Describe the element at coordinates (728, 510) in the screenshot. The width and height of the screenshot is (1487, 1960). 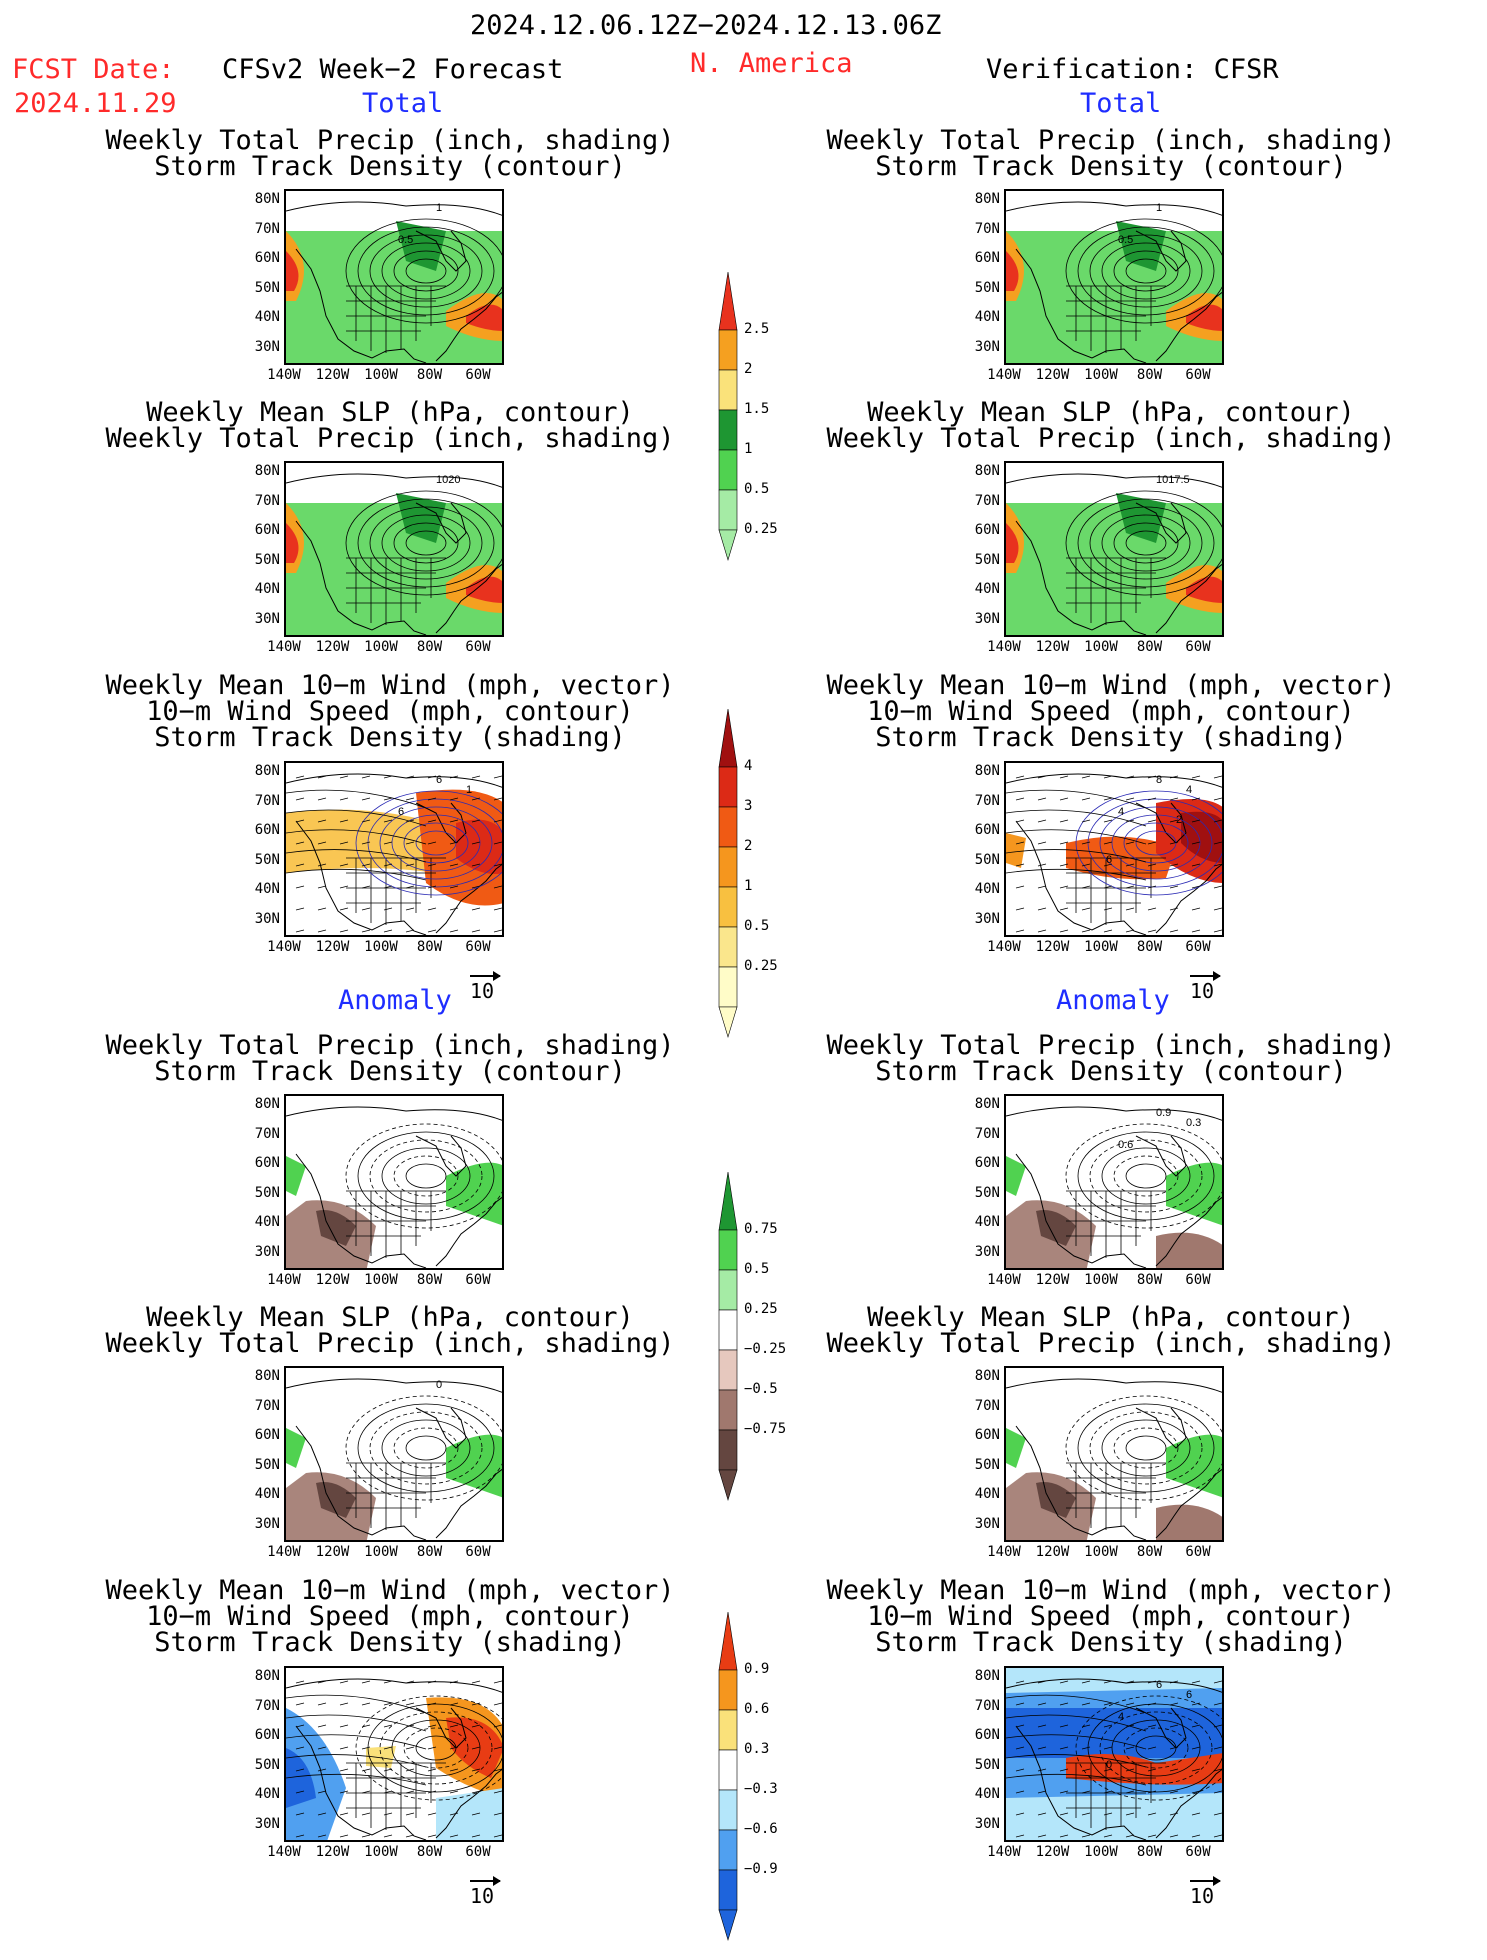
I see `colorbar-segment` at that location.